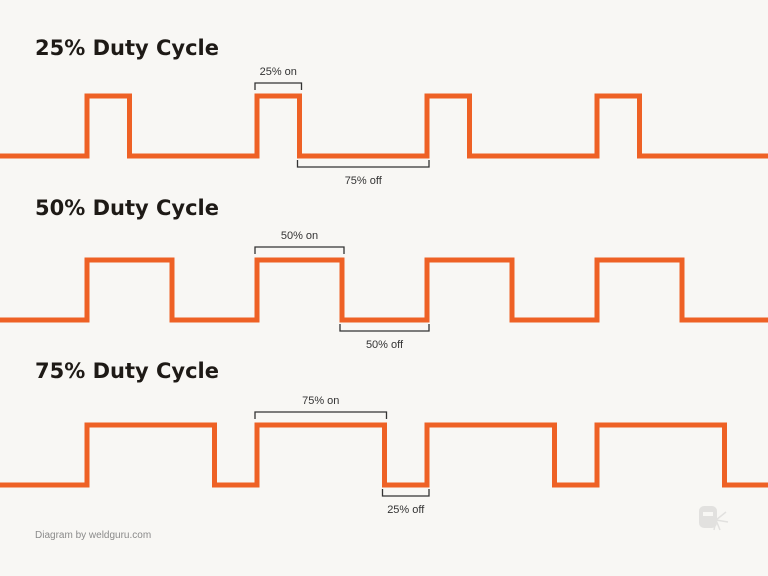 This screenshot has height=576, width=768. What do you see at coordinates (278, 72) in the screenshot?
I see `on-label: 25% on` at bounding box center [278, 72].